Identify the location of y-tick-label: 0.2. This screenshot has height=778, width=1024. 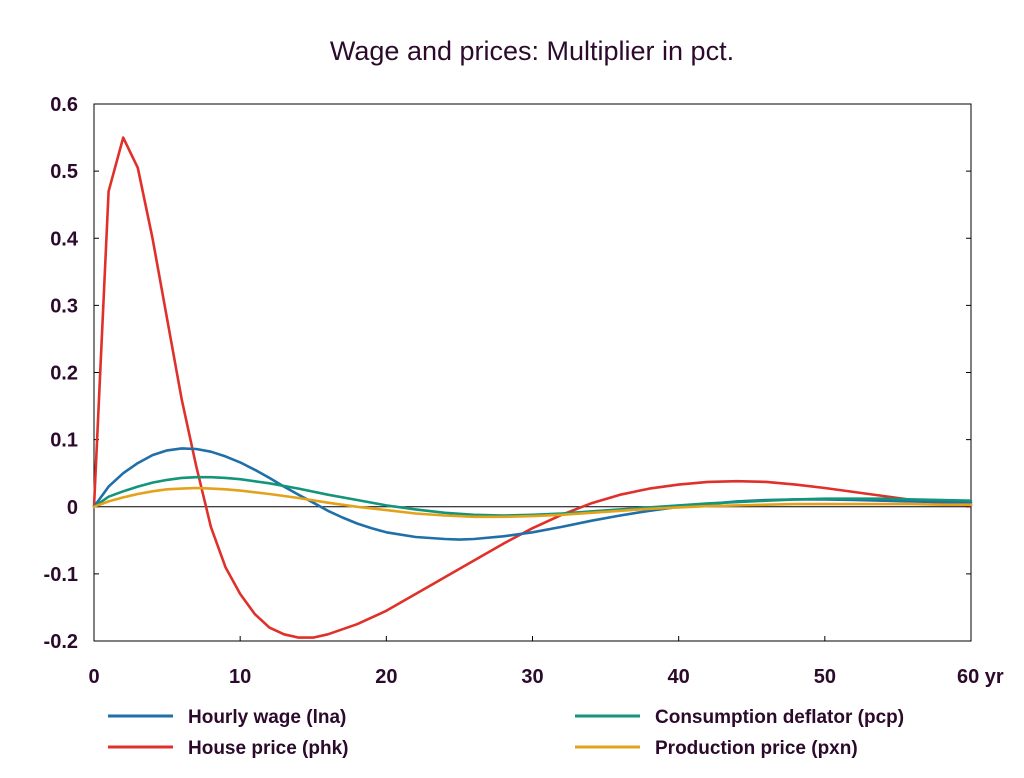
(64, 374).